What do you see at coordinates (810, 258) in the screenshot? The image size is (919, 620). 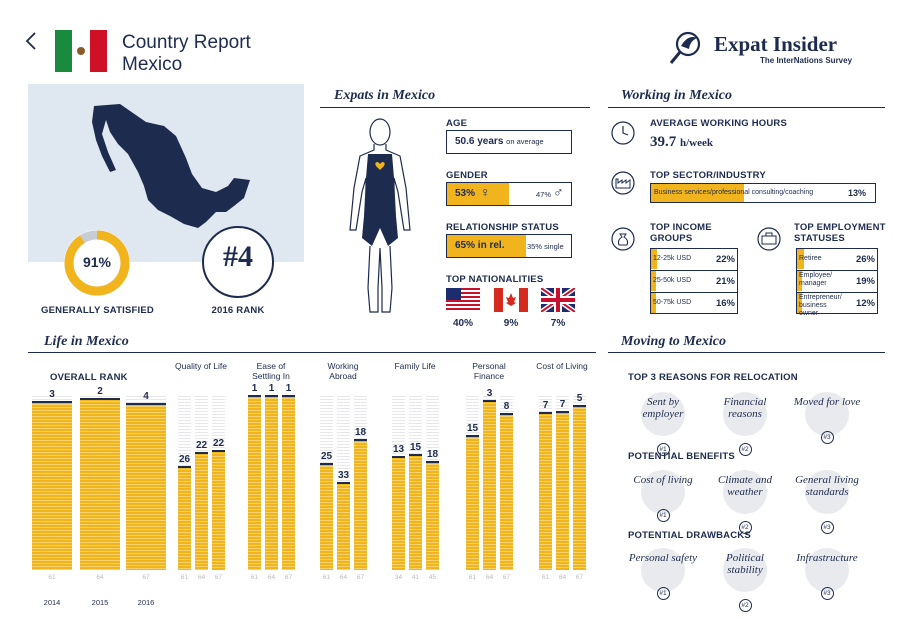 I see `employment-name: Retiree` at bounding box center [810, 258].